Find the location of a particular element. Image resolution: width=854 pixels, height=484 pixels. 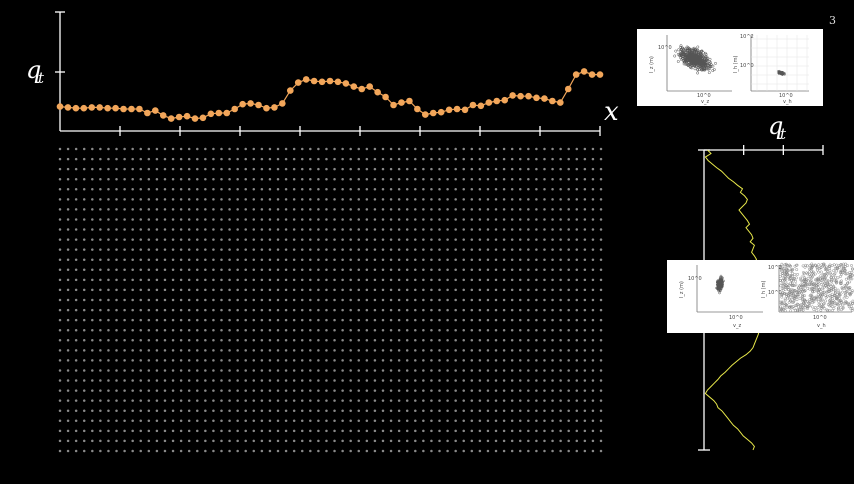

top-y-label: q t is located at coordinates (35, 71).